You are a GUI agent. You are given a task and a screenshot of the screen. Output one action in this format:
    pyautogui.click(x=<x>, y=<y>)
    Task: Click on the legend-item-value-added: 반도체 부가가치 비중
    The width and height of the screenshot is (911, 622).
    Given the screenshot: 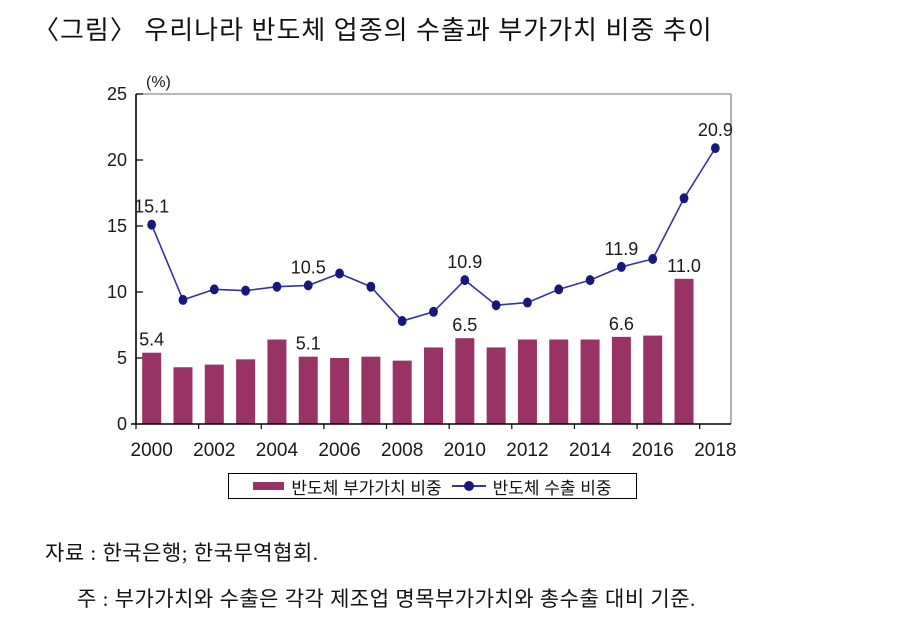 What is the action you would take?
    pyautogui.click(x=347, y=486)
    